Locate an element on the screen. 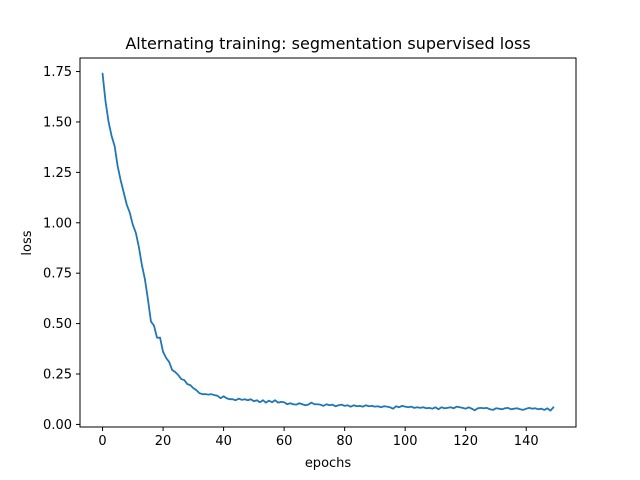 This screenshot has height=480, width=640. y-tick-label: 1.00 is located at coordinates (57, 223).